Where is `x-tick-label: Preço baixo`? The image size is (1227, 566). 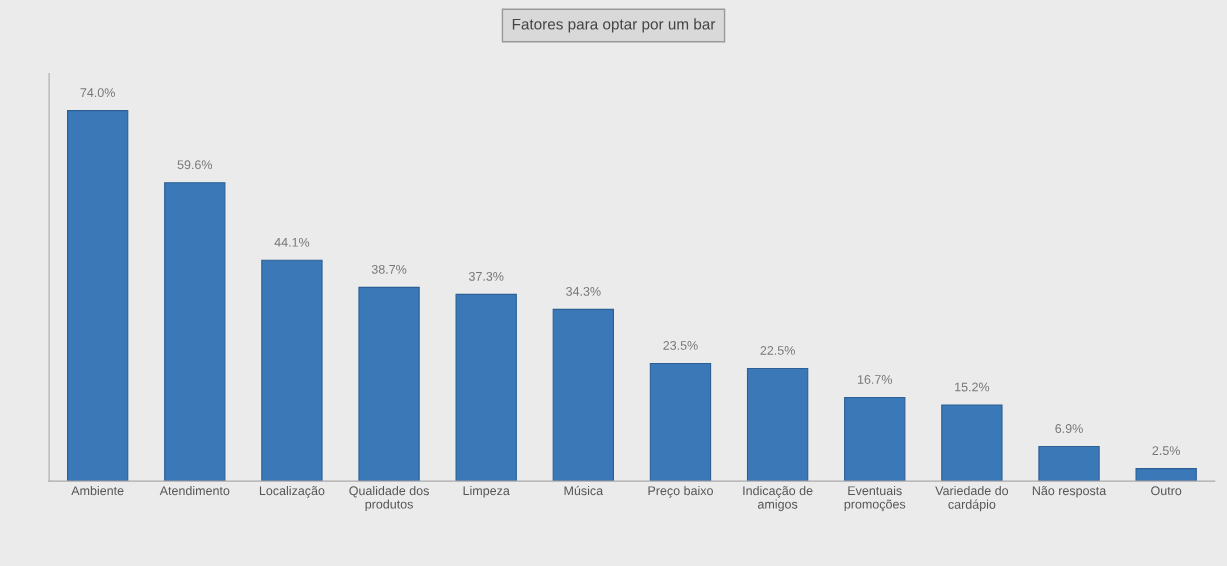
x-tick-label: Preço baixo is located at coordinates (680, 491).